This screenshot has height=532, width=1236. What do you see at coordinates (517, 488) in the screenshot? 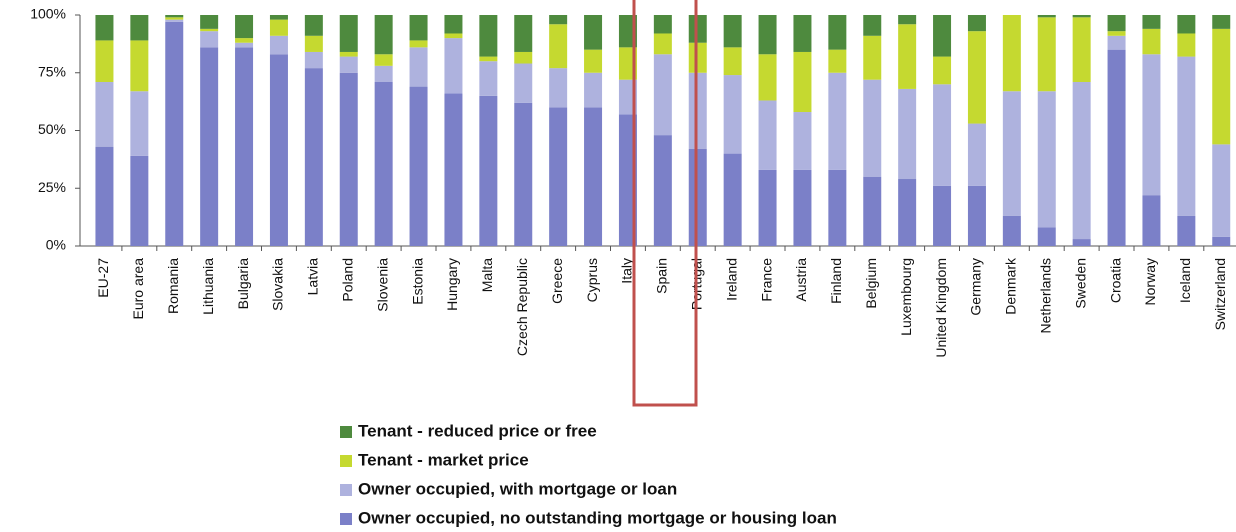
I see `legend-label: Owner occupied, with mortgage or loan` at bounding box center [517, 488].